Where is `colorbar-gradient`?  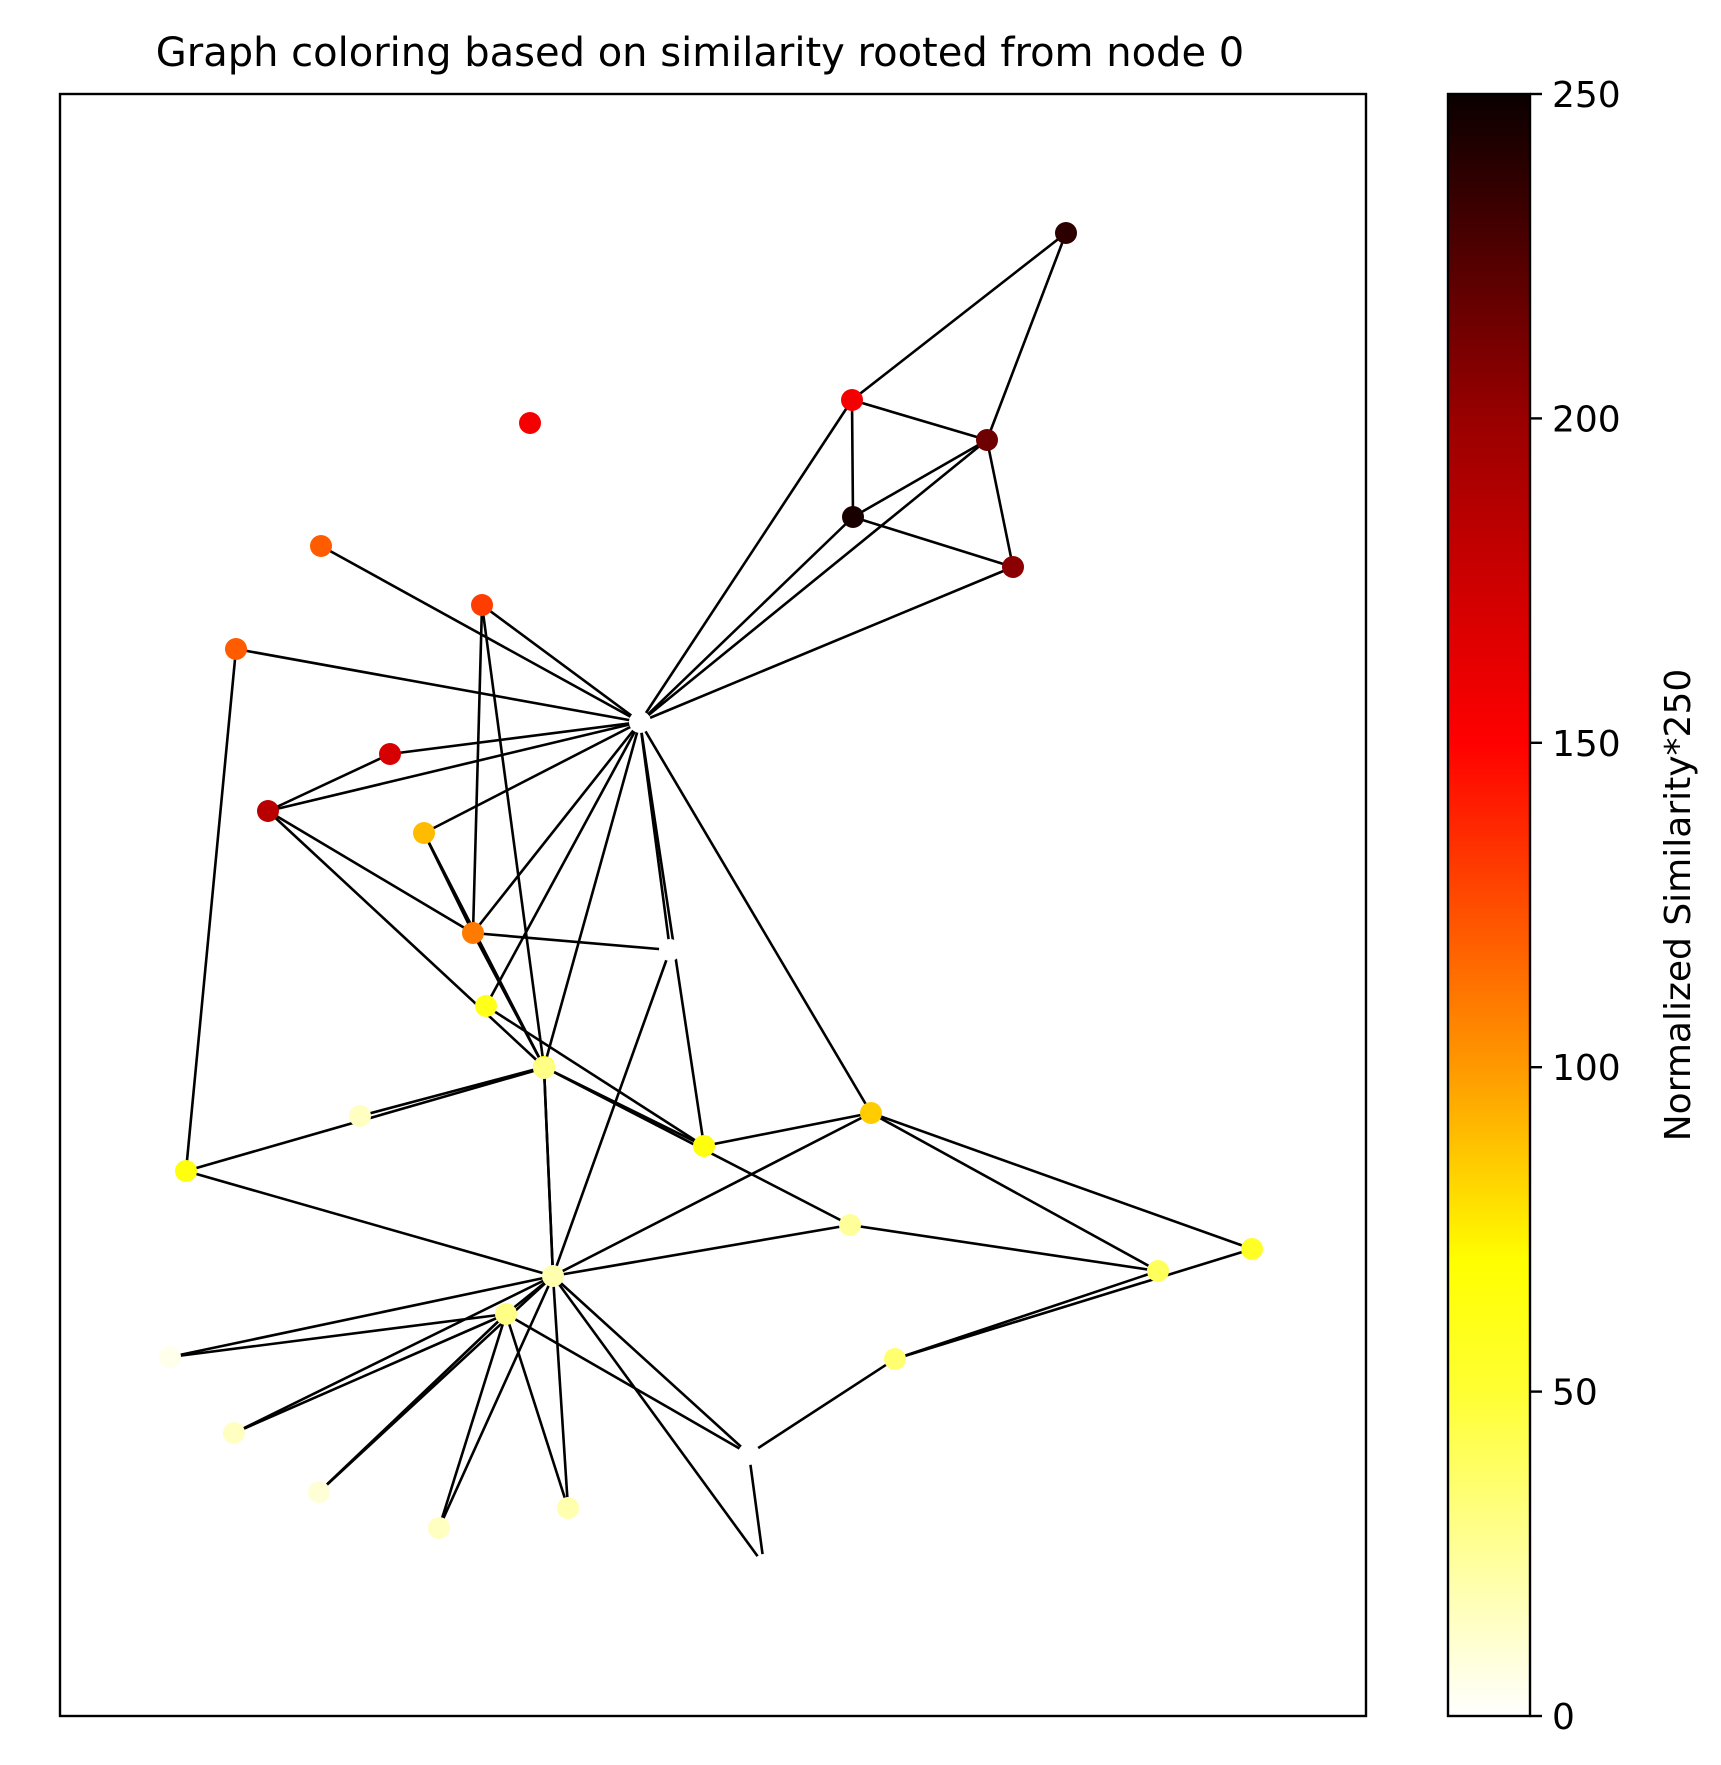 colorbar-gradient is located at coordinates (1489, 905).